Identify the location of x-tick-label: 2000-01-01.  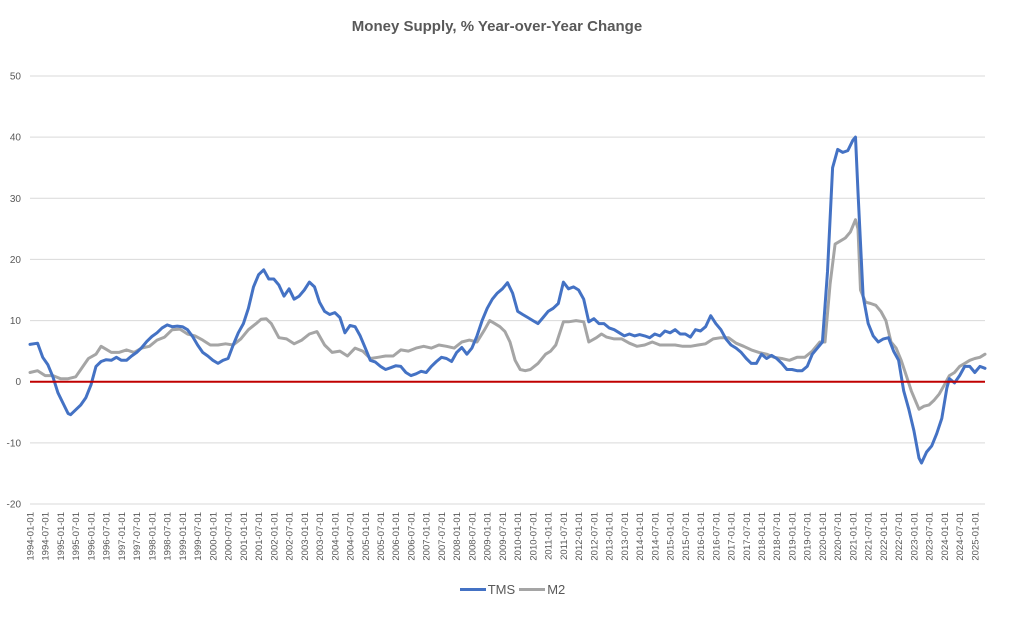
(213, 536).